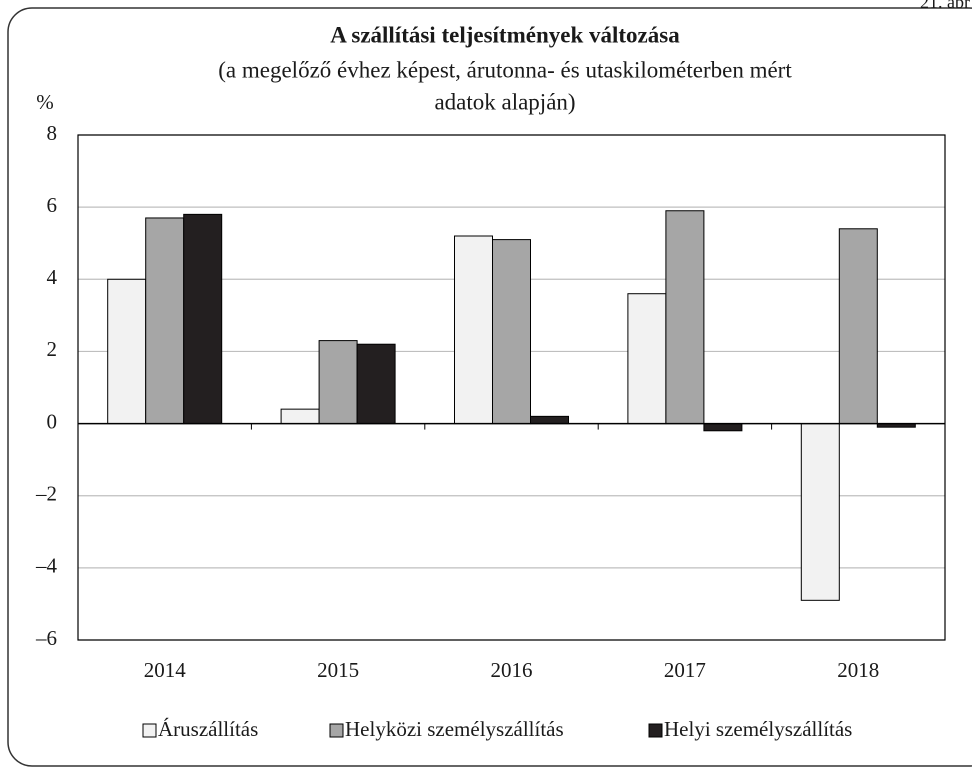 Image resolution: width=972 pixels, height=769 pixels. What do you see at coordinates (858, 670) in the screenshot?
I see `x-tick-label: 2018` at bounding box center [858, 670].